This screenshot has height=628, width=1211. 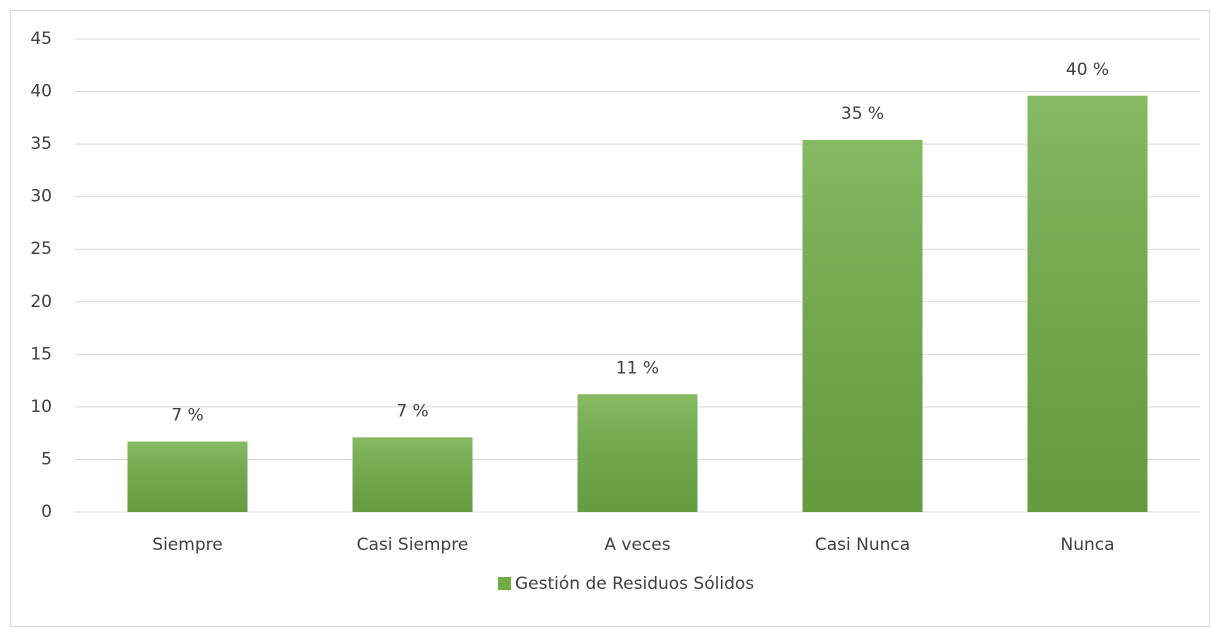 I want to click on x-tick-label: Nunca, so click(x=1087, y=545).